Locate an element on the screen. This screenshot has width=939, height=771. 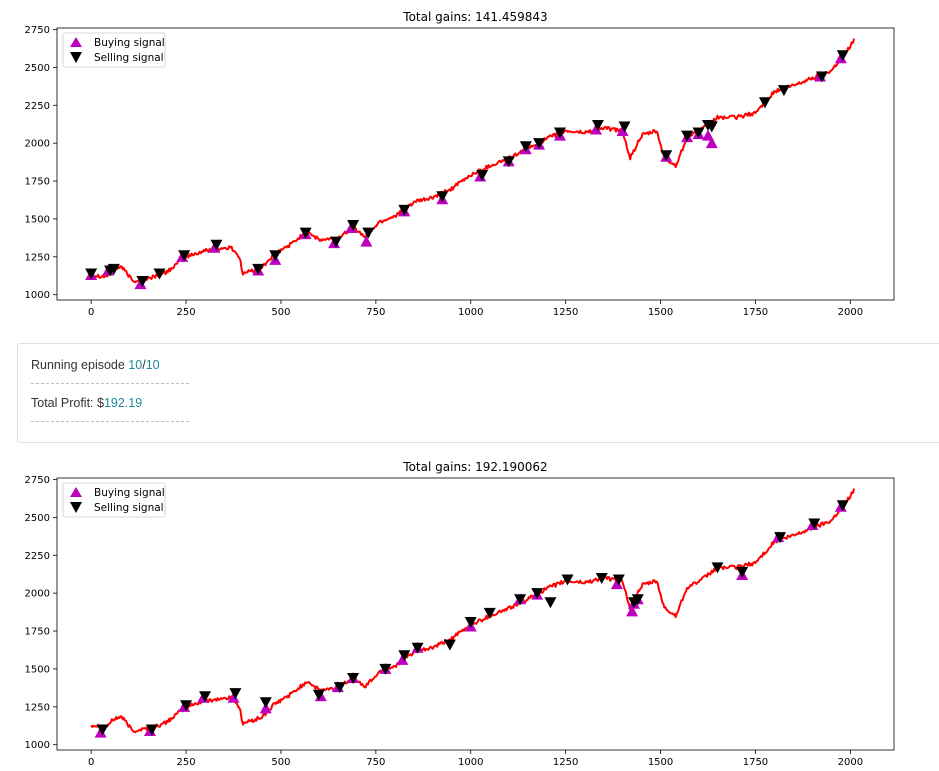
x-tick-label: 0 is located at coordinates (91, 312).